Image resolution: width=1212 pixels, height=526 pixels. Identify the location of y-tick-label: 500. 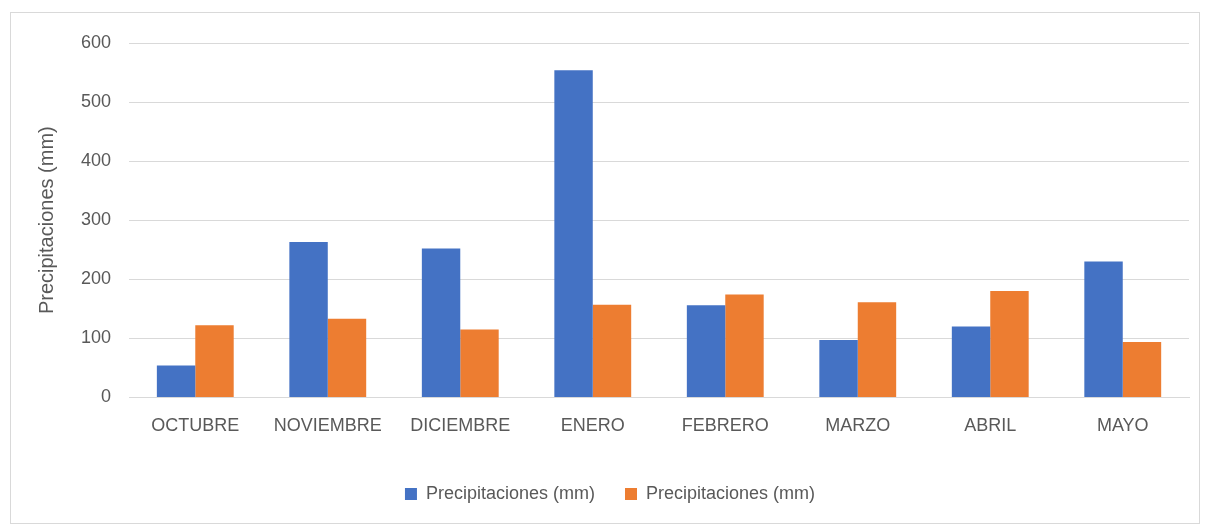
(96, 101).